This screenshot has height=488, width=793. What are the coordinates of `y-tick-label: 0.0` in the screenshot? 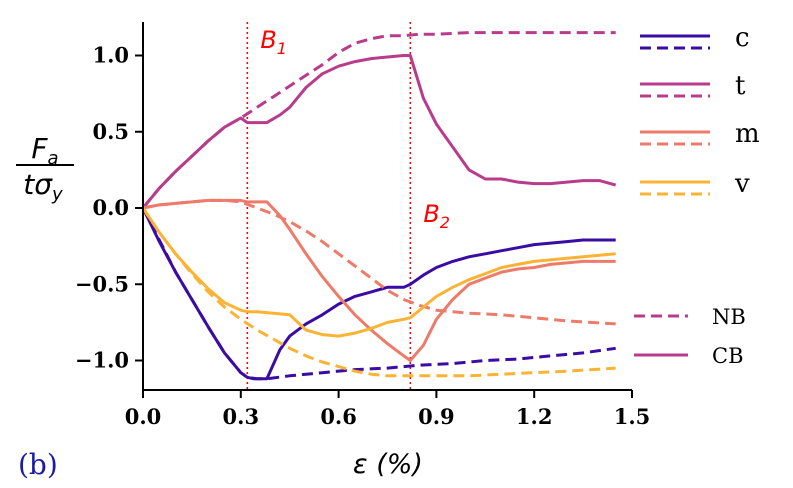 It's located at (110, 207).